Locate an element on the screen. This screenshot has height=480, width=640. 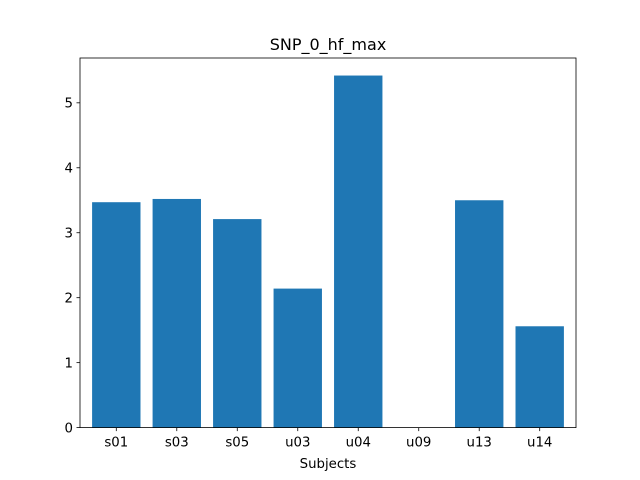
y-tick-label: 2 is located at coordinates (69, 298).